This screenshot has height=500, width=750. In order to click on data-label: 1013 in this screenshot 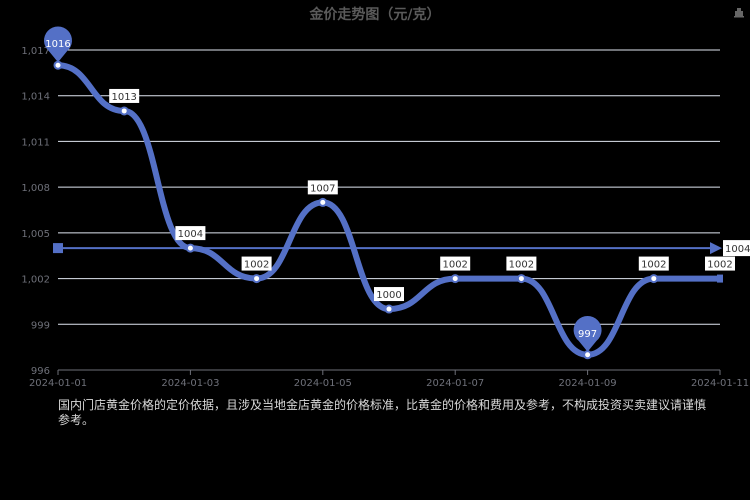, I will do `click(123, 97)`.